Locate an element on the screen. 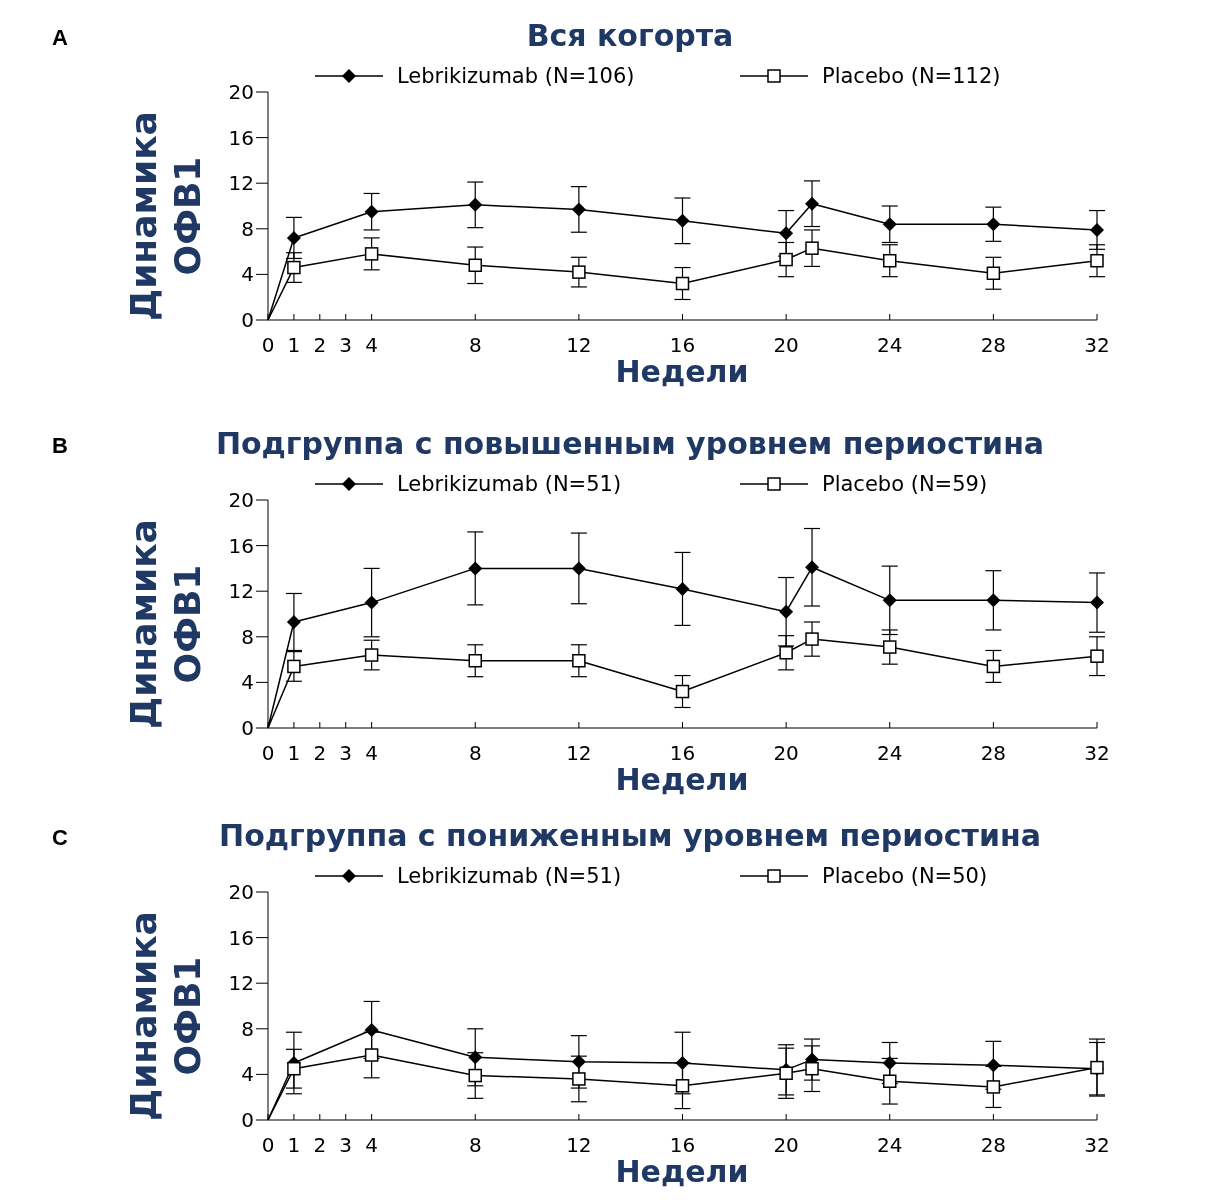 This screenshot has height=1204, width=1232. legend-label: Placebo (N=50) is located at coordinates (905, 876).